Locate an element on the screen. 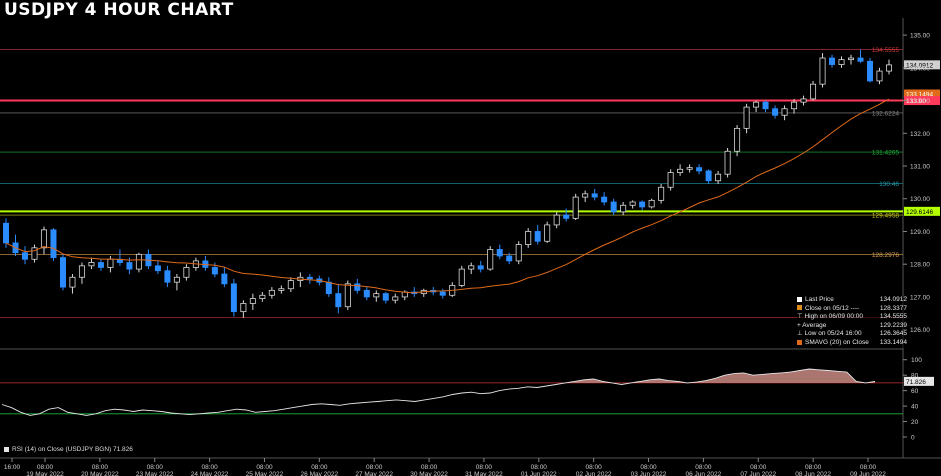 This screenshot has height=476, width=941. time-tick-hour-13: 08:00 is located at coordinates (703, 467).